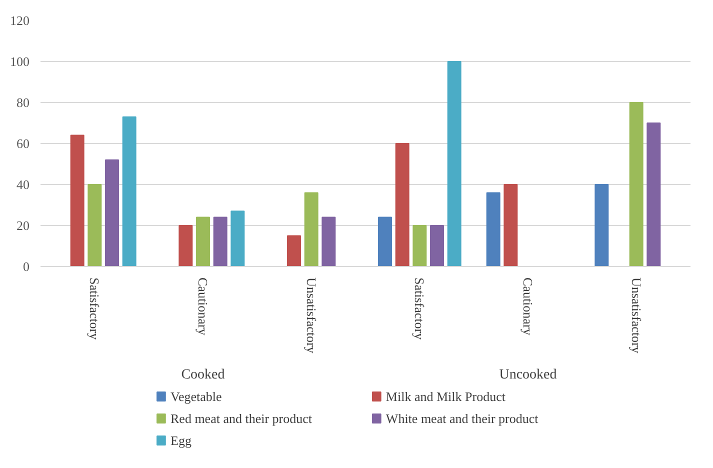  What do you see at coordinates (23, 225) in the screenshot?
I see `y-tick-label: 20` at bounding box center [23, 225].